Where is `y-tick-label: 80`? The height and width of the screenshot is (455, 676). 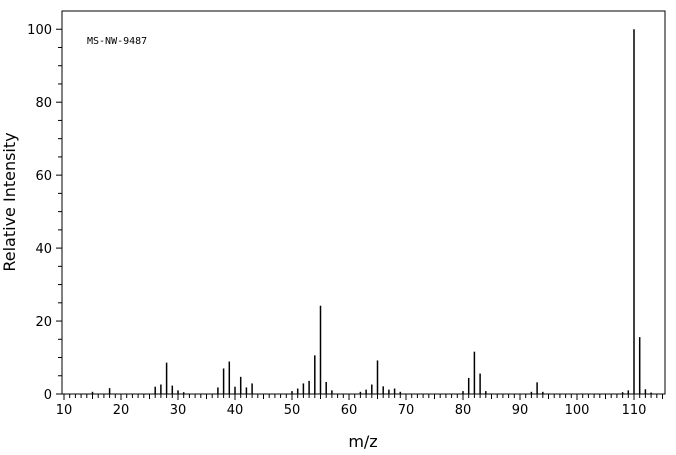
y-tick-label: 80 is located at coordinates (43, 103).